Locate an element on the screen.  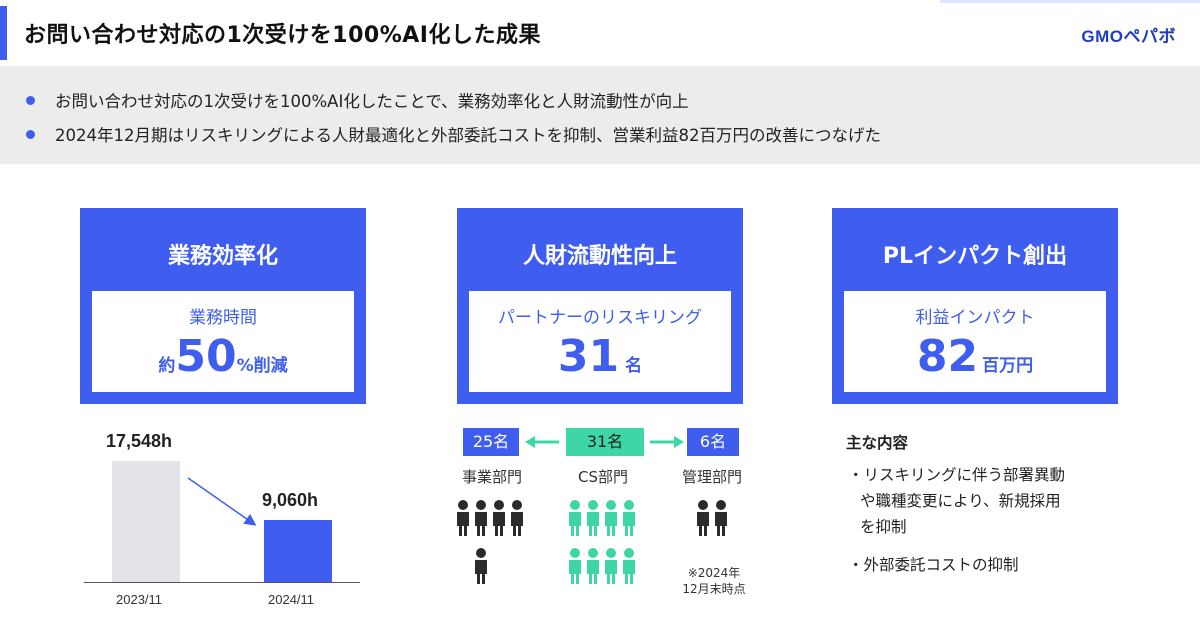
mobility-card: 人財流動性向上 パートナーのリスキリング 31 名 is located at coordinates (600, 306).